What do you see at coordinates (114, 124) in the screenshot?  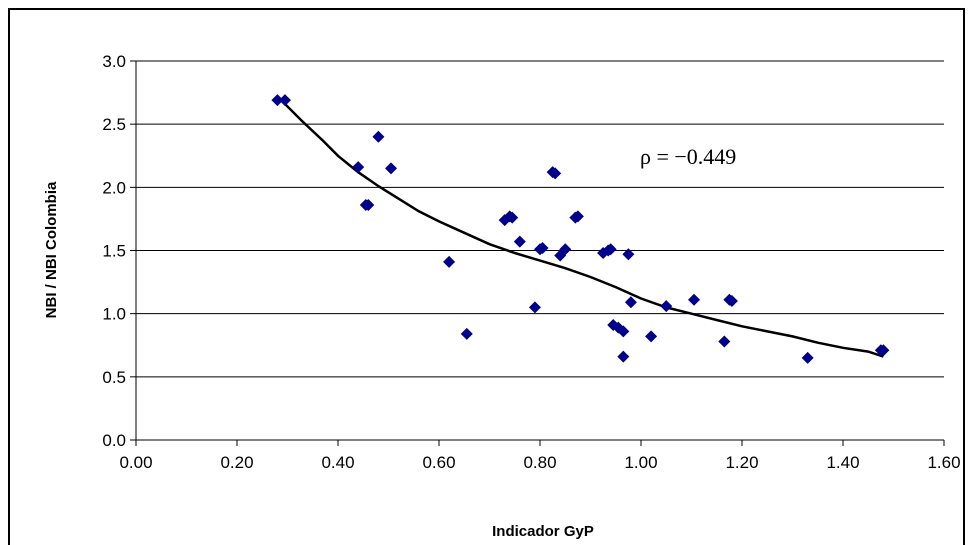 I see `y-tick-label-5: 2.5` at bounding box center [114, 124].